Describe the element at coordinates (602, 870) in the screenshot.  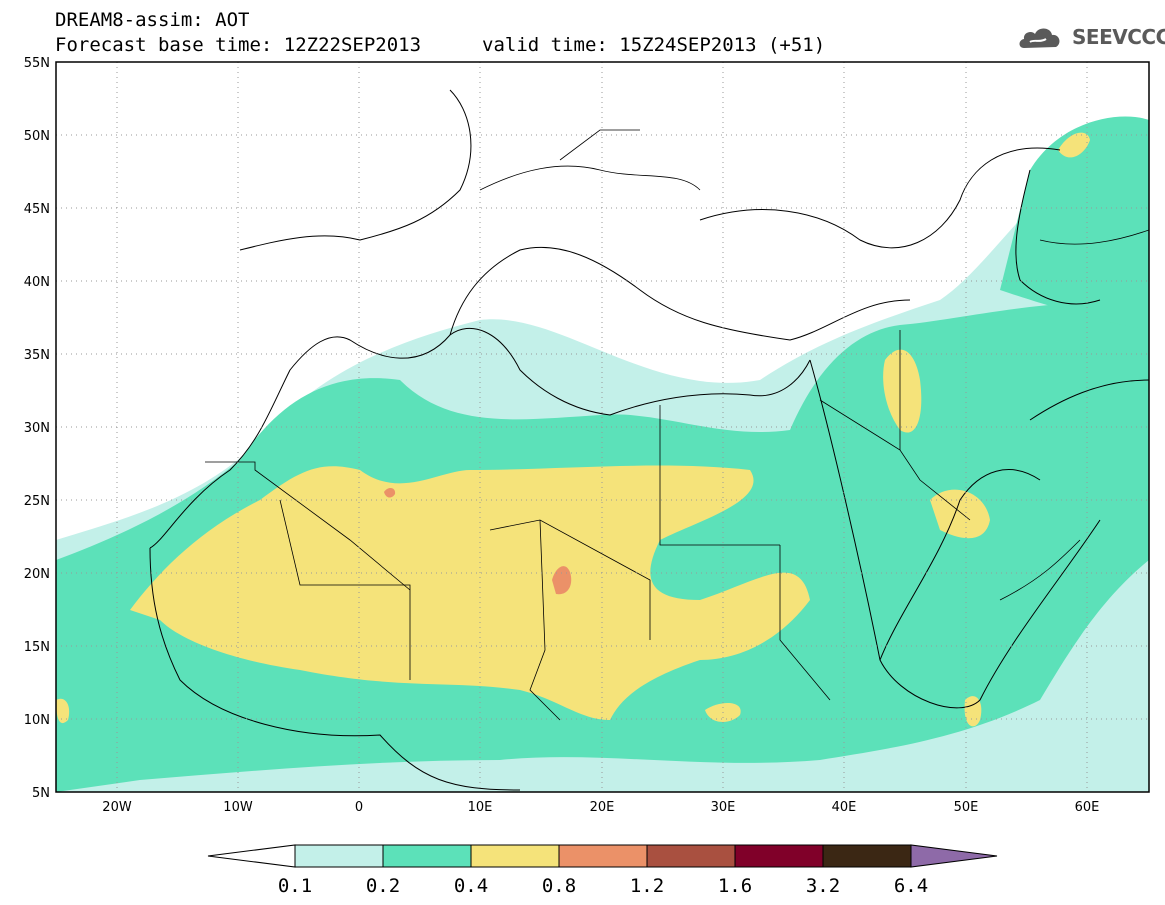
I see `colorbar: 0.1 0.2 0.4 0.8 1.2 1.6 3.2 6.4` at that location.